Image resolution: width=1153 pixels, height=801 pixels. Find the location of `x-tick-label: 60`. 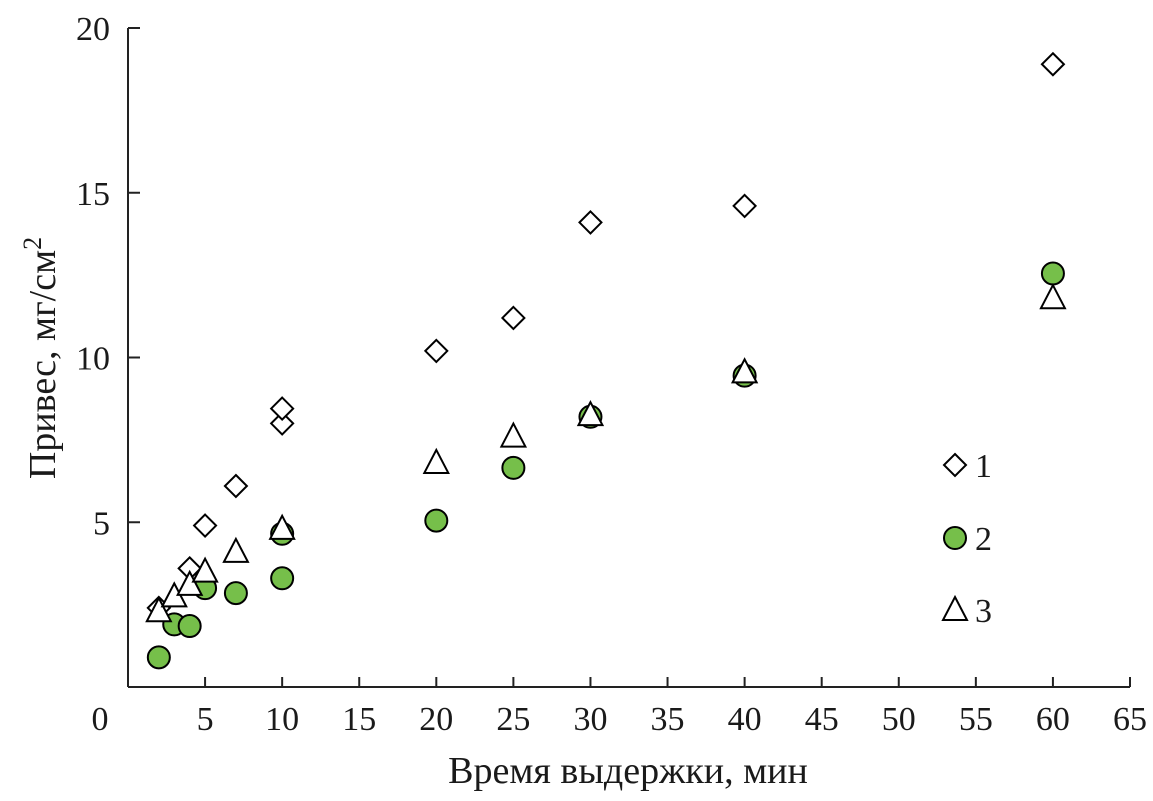

x-tick-label: 60 is located at coordinates (1053, 719).